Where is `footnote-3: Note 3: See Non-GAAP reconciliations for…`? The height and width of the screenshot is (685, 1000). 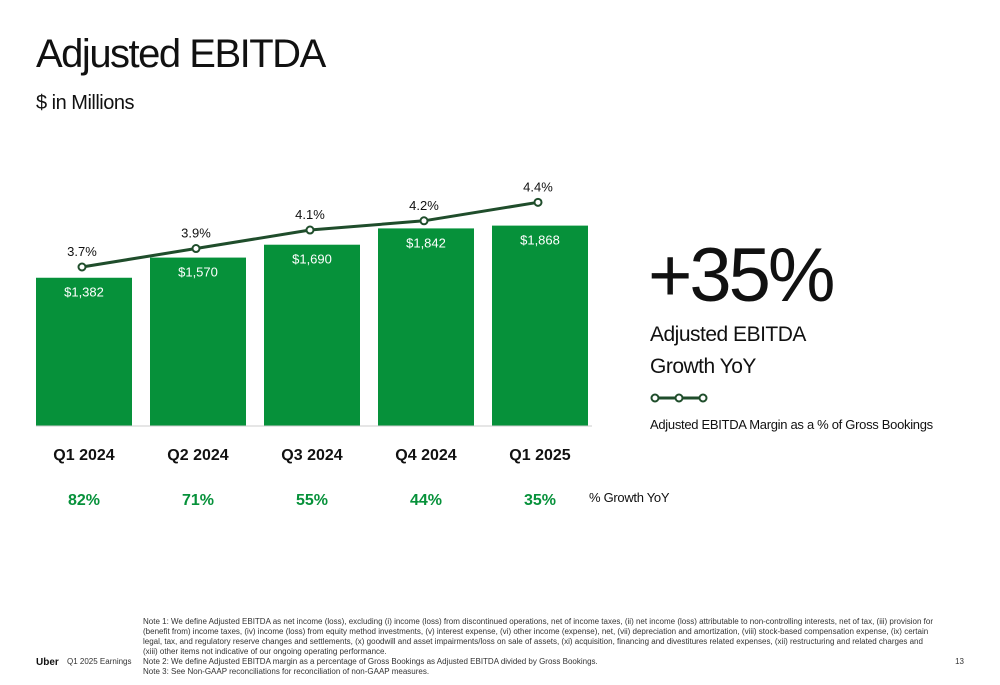 footnote-3: Note 3: See Non-GAAP reconciliations for… is located at coordinates (286, 671).